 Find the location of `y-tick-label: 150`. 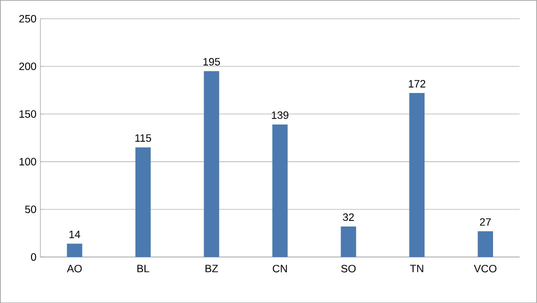

y-tick-label: 150 is located at coordinates (28, 114).